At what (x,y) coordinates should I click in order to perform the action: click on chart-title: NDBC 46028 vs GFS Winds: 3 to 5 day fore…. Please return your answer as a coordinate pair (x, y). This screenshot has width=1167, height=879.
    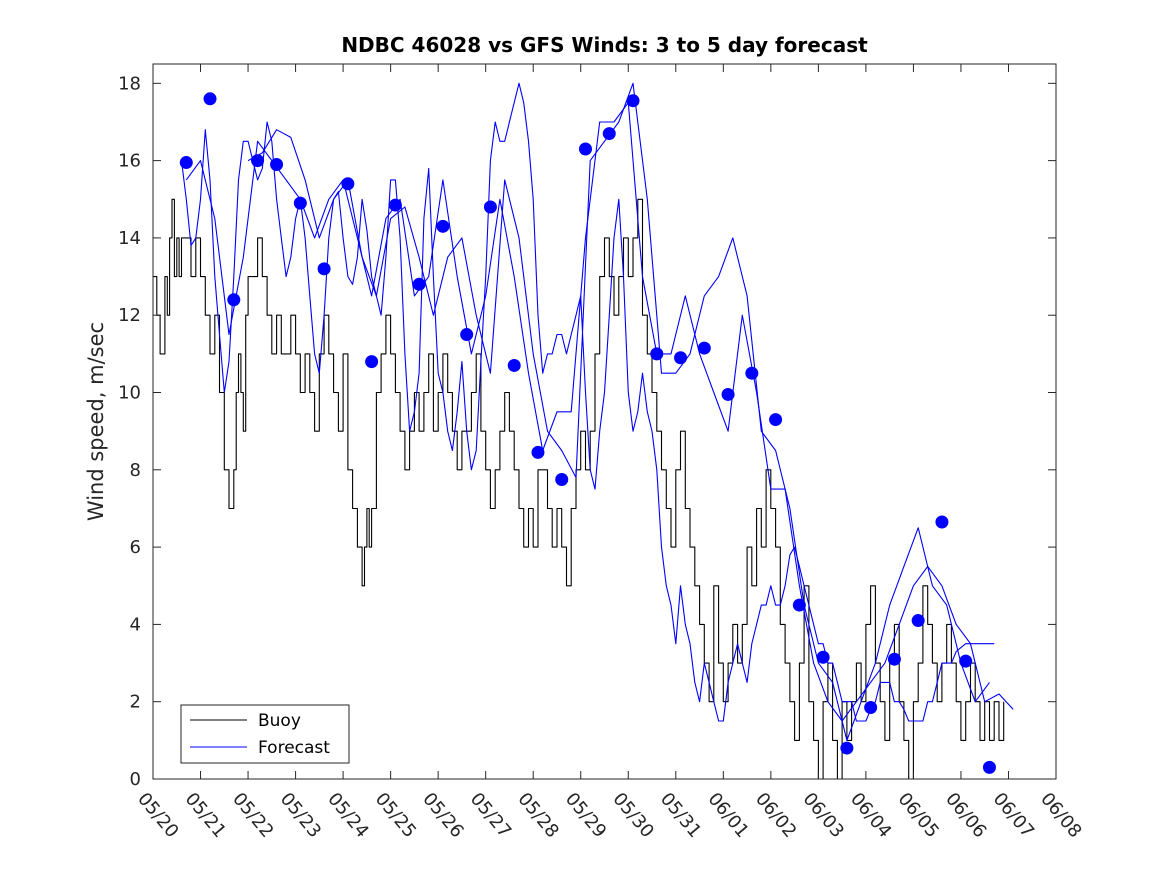
    Looking at the image, I should click on (604, 45).